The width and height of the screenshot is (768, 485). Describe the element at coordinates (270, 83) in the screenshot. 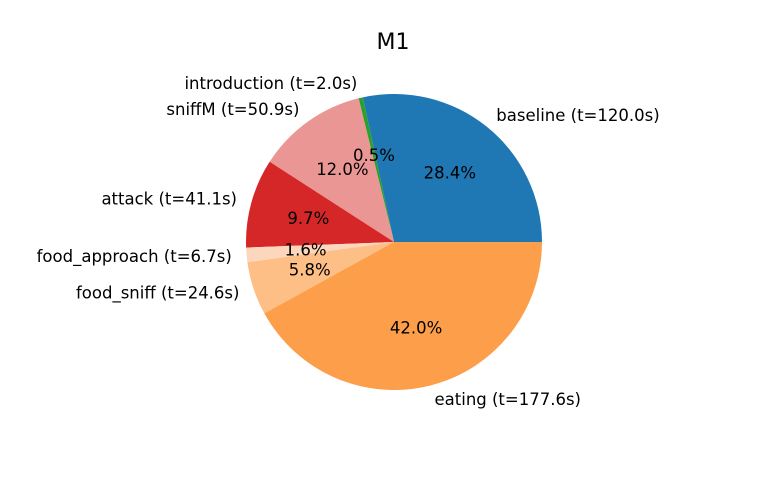

I see `slice-label: introduction (t=2.0s)` at that location.